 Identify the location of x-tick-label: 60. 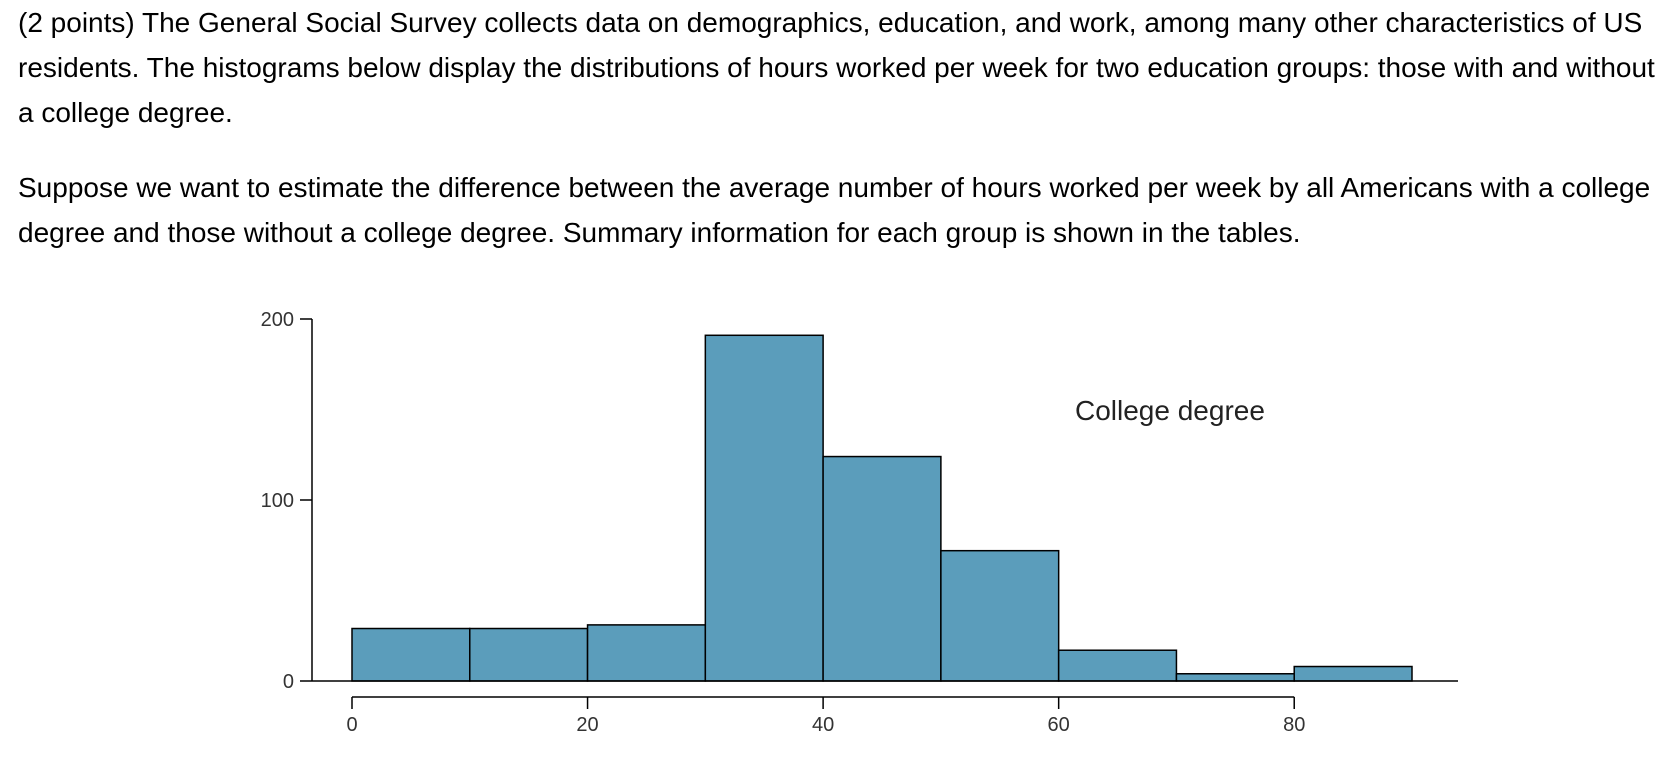
(1059, 725).